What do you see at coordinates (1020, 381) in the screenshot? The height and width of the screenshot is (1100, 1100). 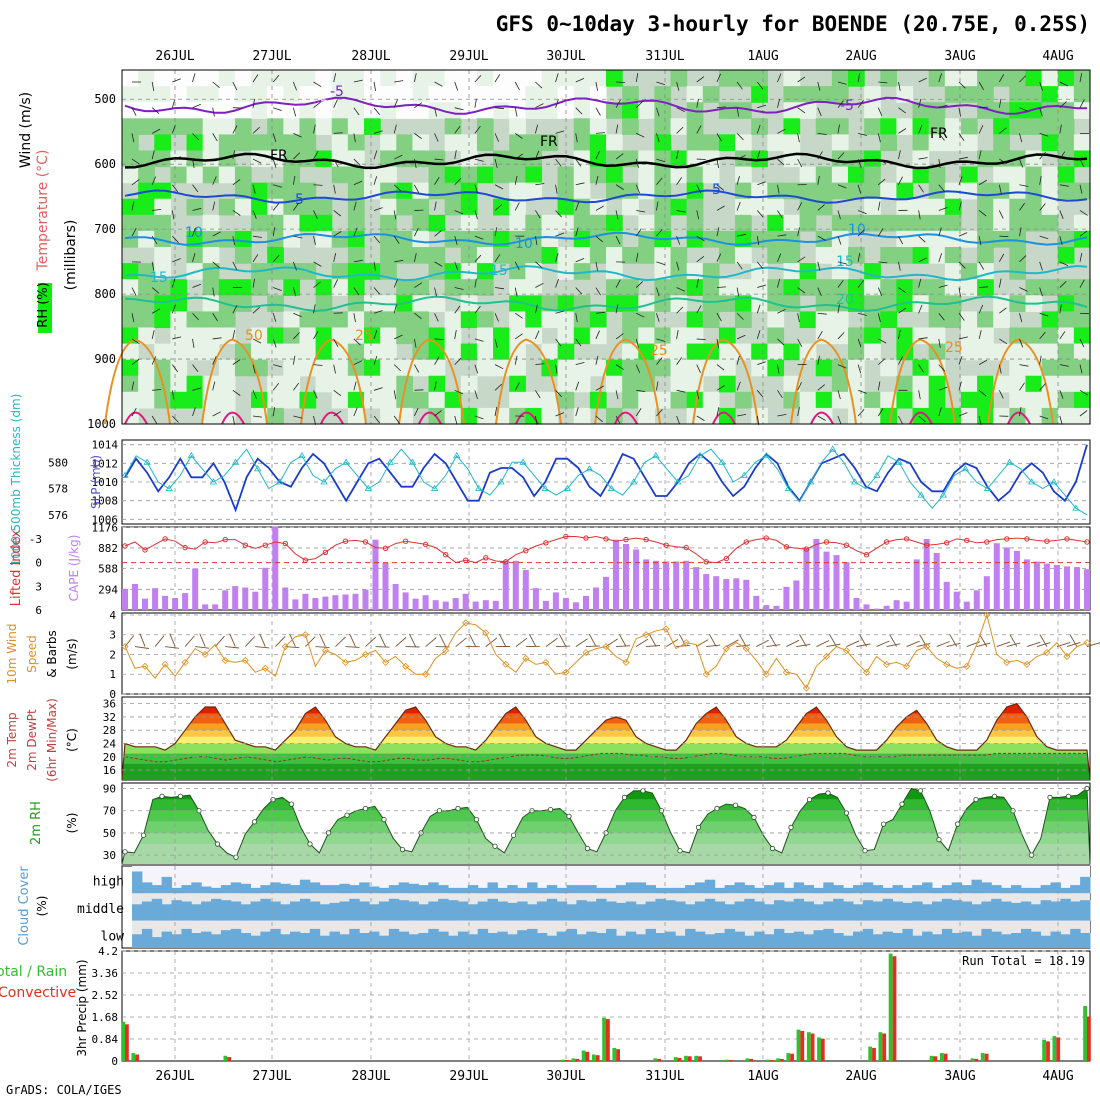 I see `warm-contour` at bounding box center [1020, 381].